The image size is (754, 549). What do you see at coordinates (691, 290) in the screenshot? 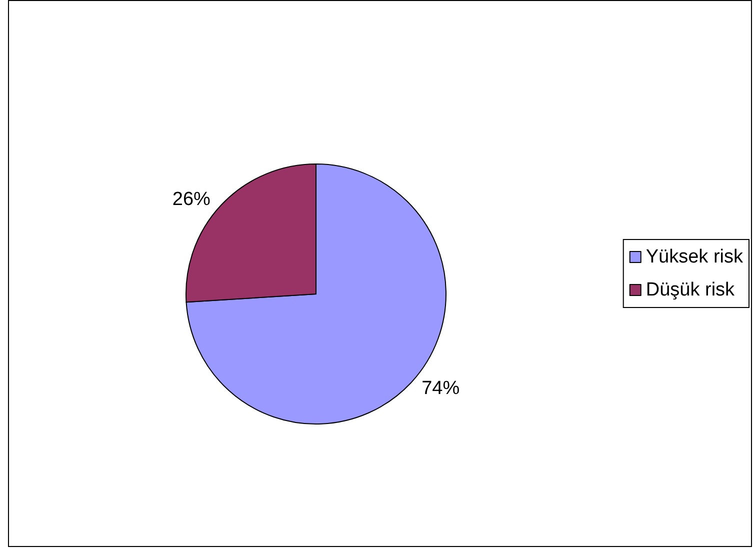
I see `legend-label: Düşük risk` at bounding box center [691, 290].